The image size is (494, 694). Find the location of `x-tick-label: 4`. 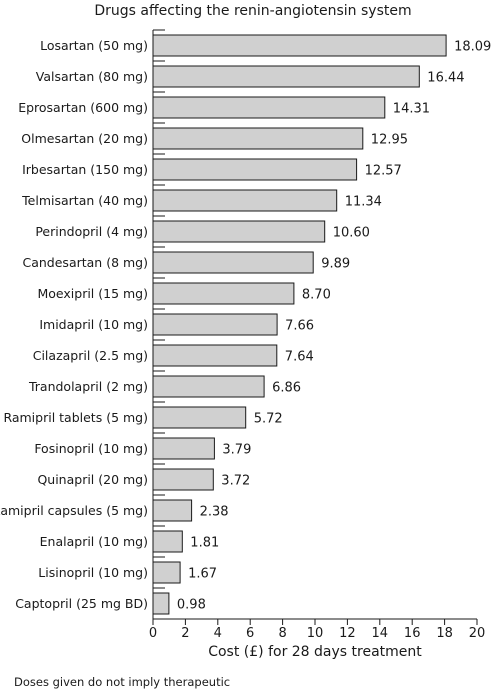

x-tick-label: 4 is located at coordinates (218, 633).